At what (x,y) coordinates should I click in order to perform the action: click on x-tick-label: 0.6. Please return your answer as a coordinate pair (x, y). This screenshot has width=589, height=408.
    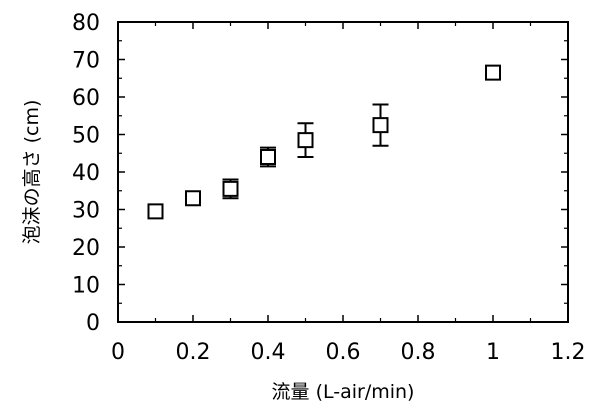
    Looking at the image, I should click on (343, 352).